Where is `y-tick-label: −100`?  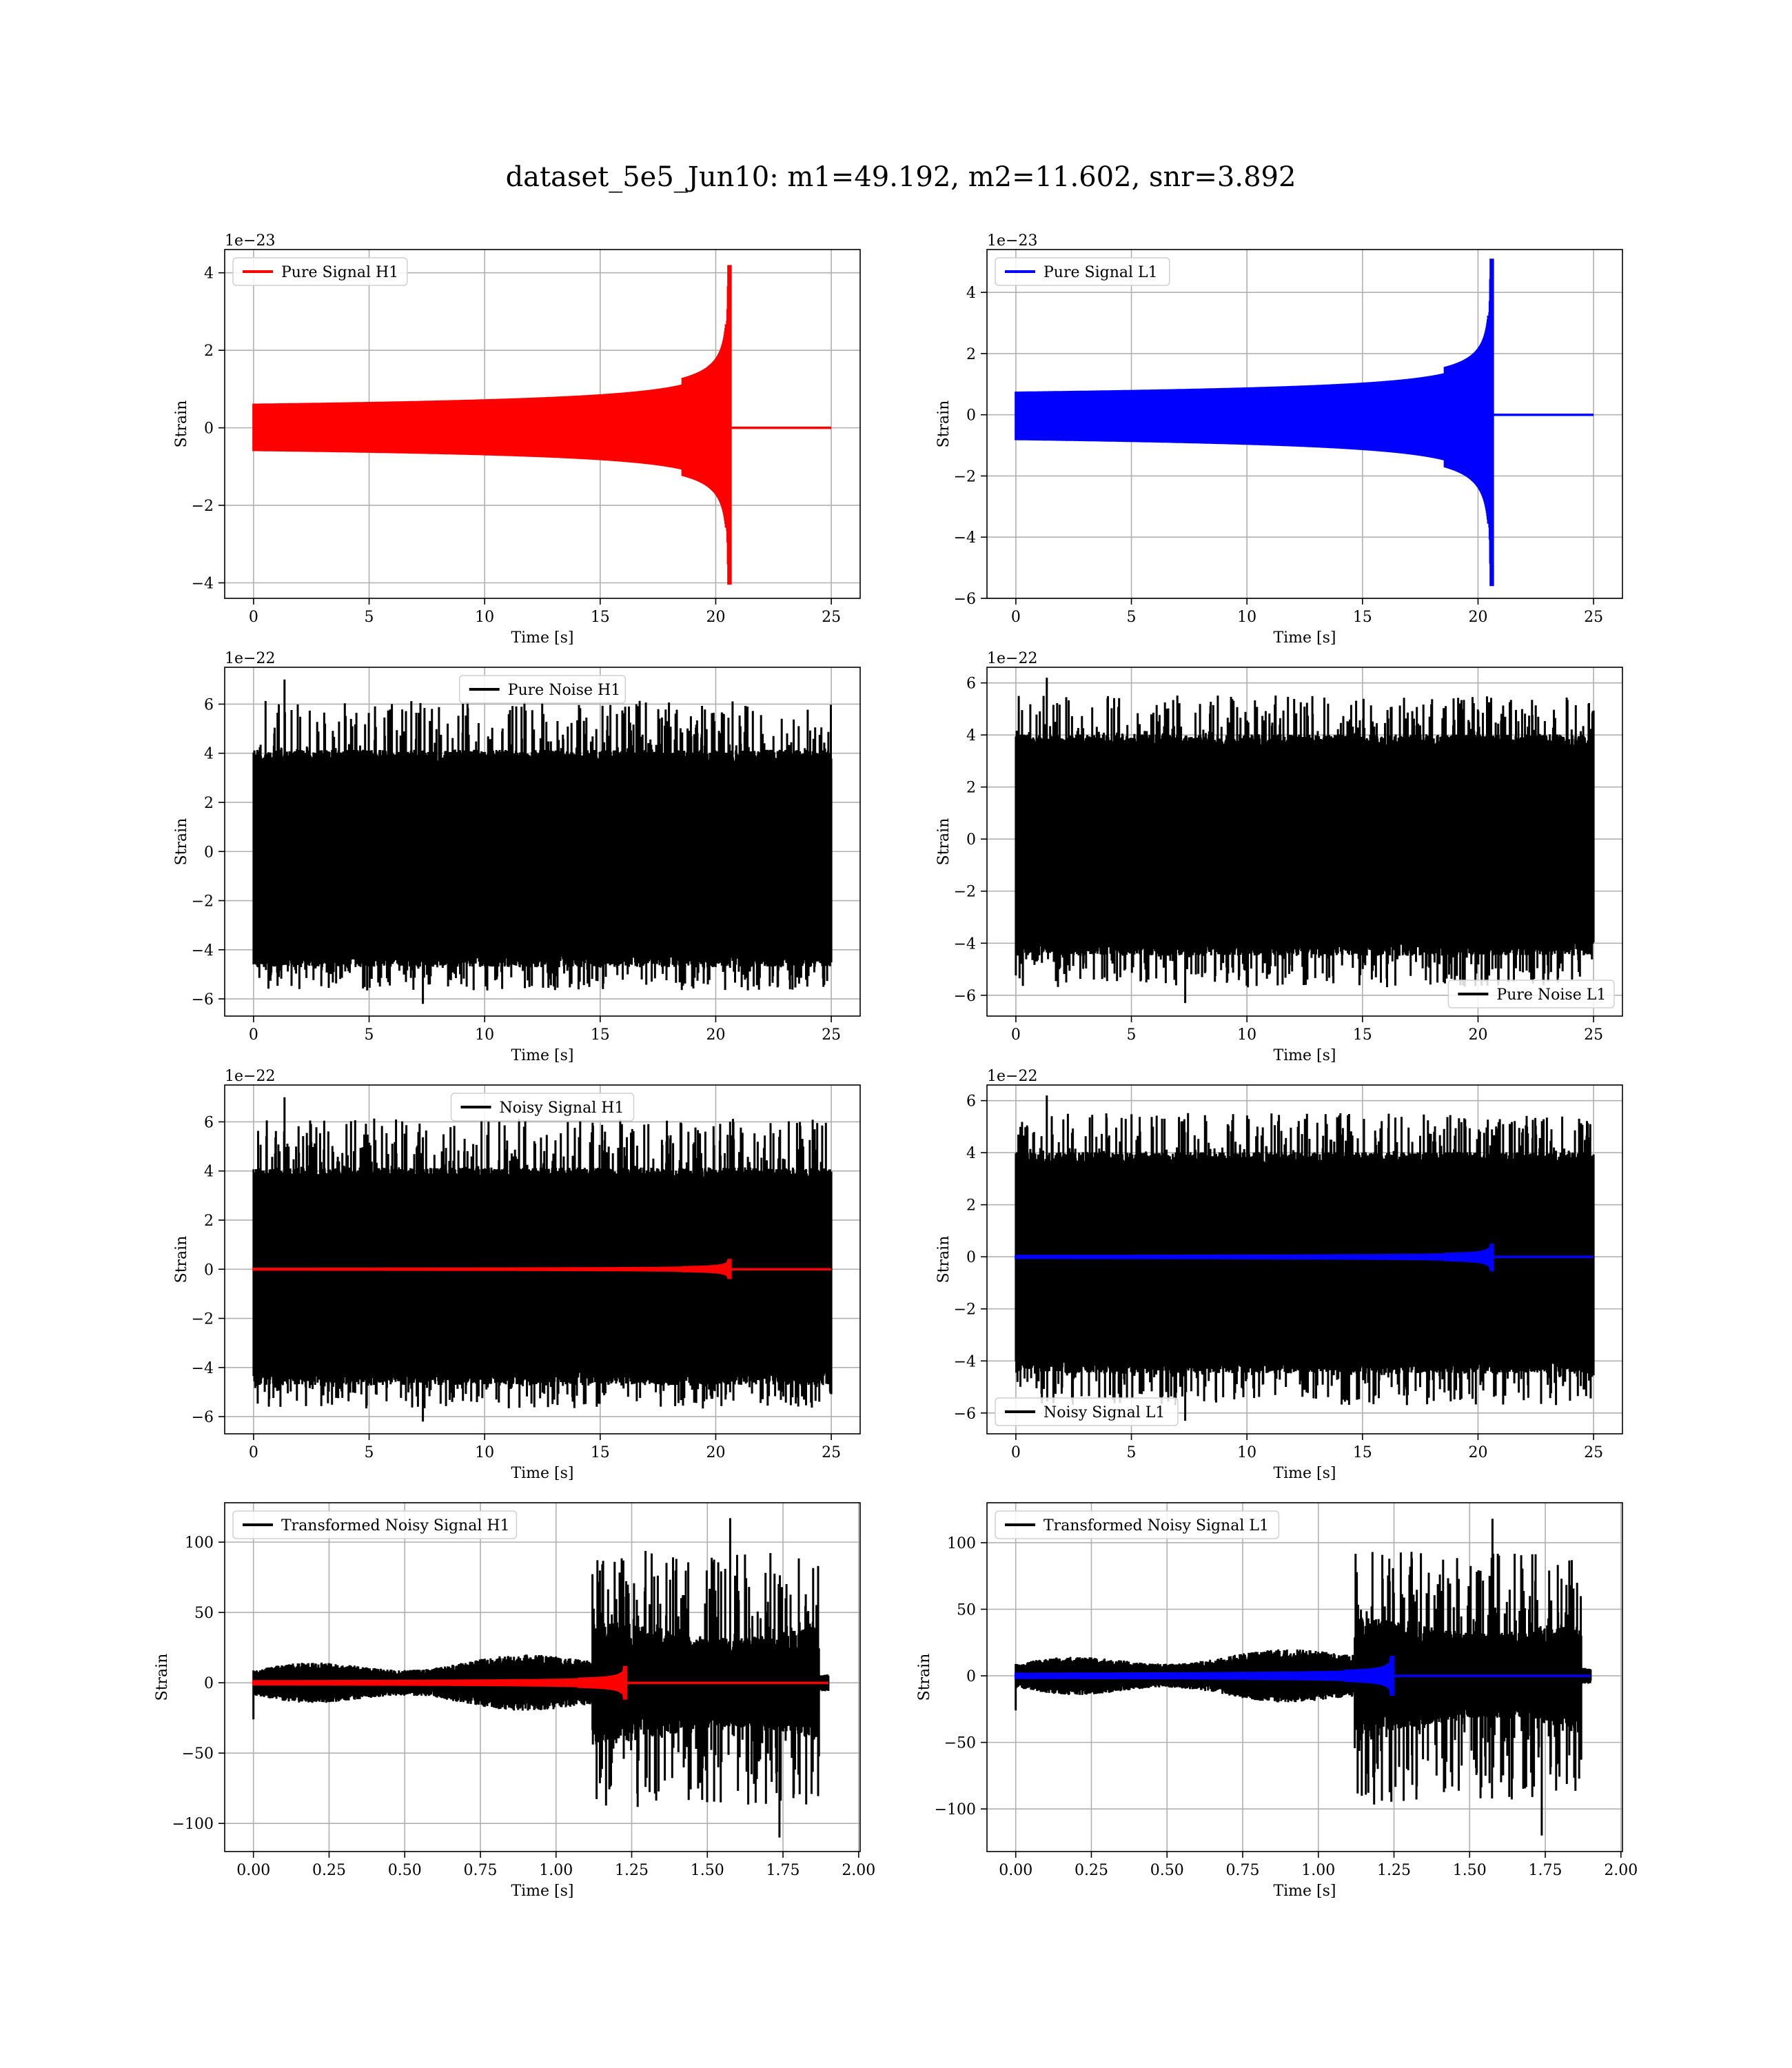 y-tick-label: −100 is located at coordinates (193, 1824).